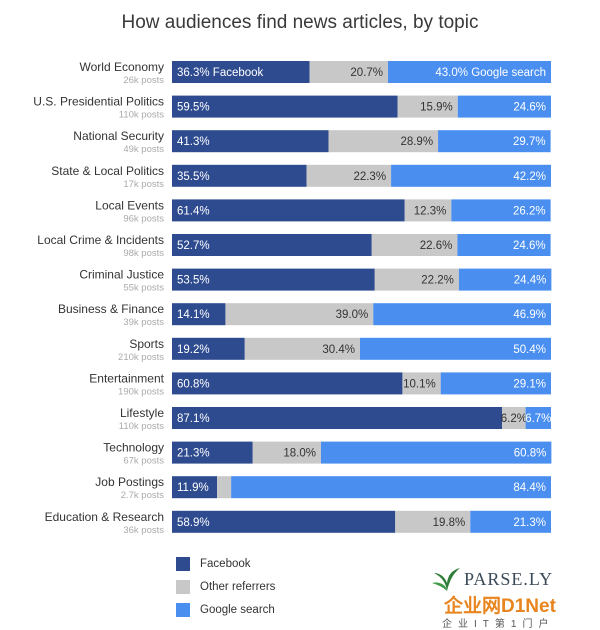 Image resolution: width=600 pixels, height=630 pixels. Describe the element at coordinates (436, 246) in the screenshot. I see `data-label-other: 22.6%` at that location.